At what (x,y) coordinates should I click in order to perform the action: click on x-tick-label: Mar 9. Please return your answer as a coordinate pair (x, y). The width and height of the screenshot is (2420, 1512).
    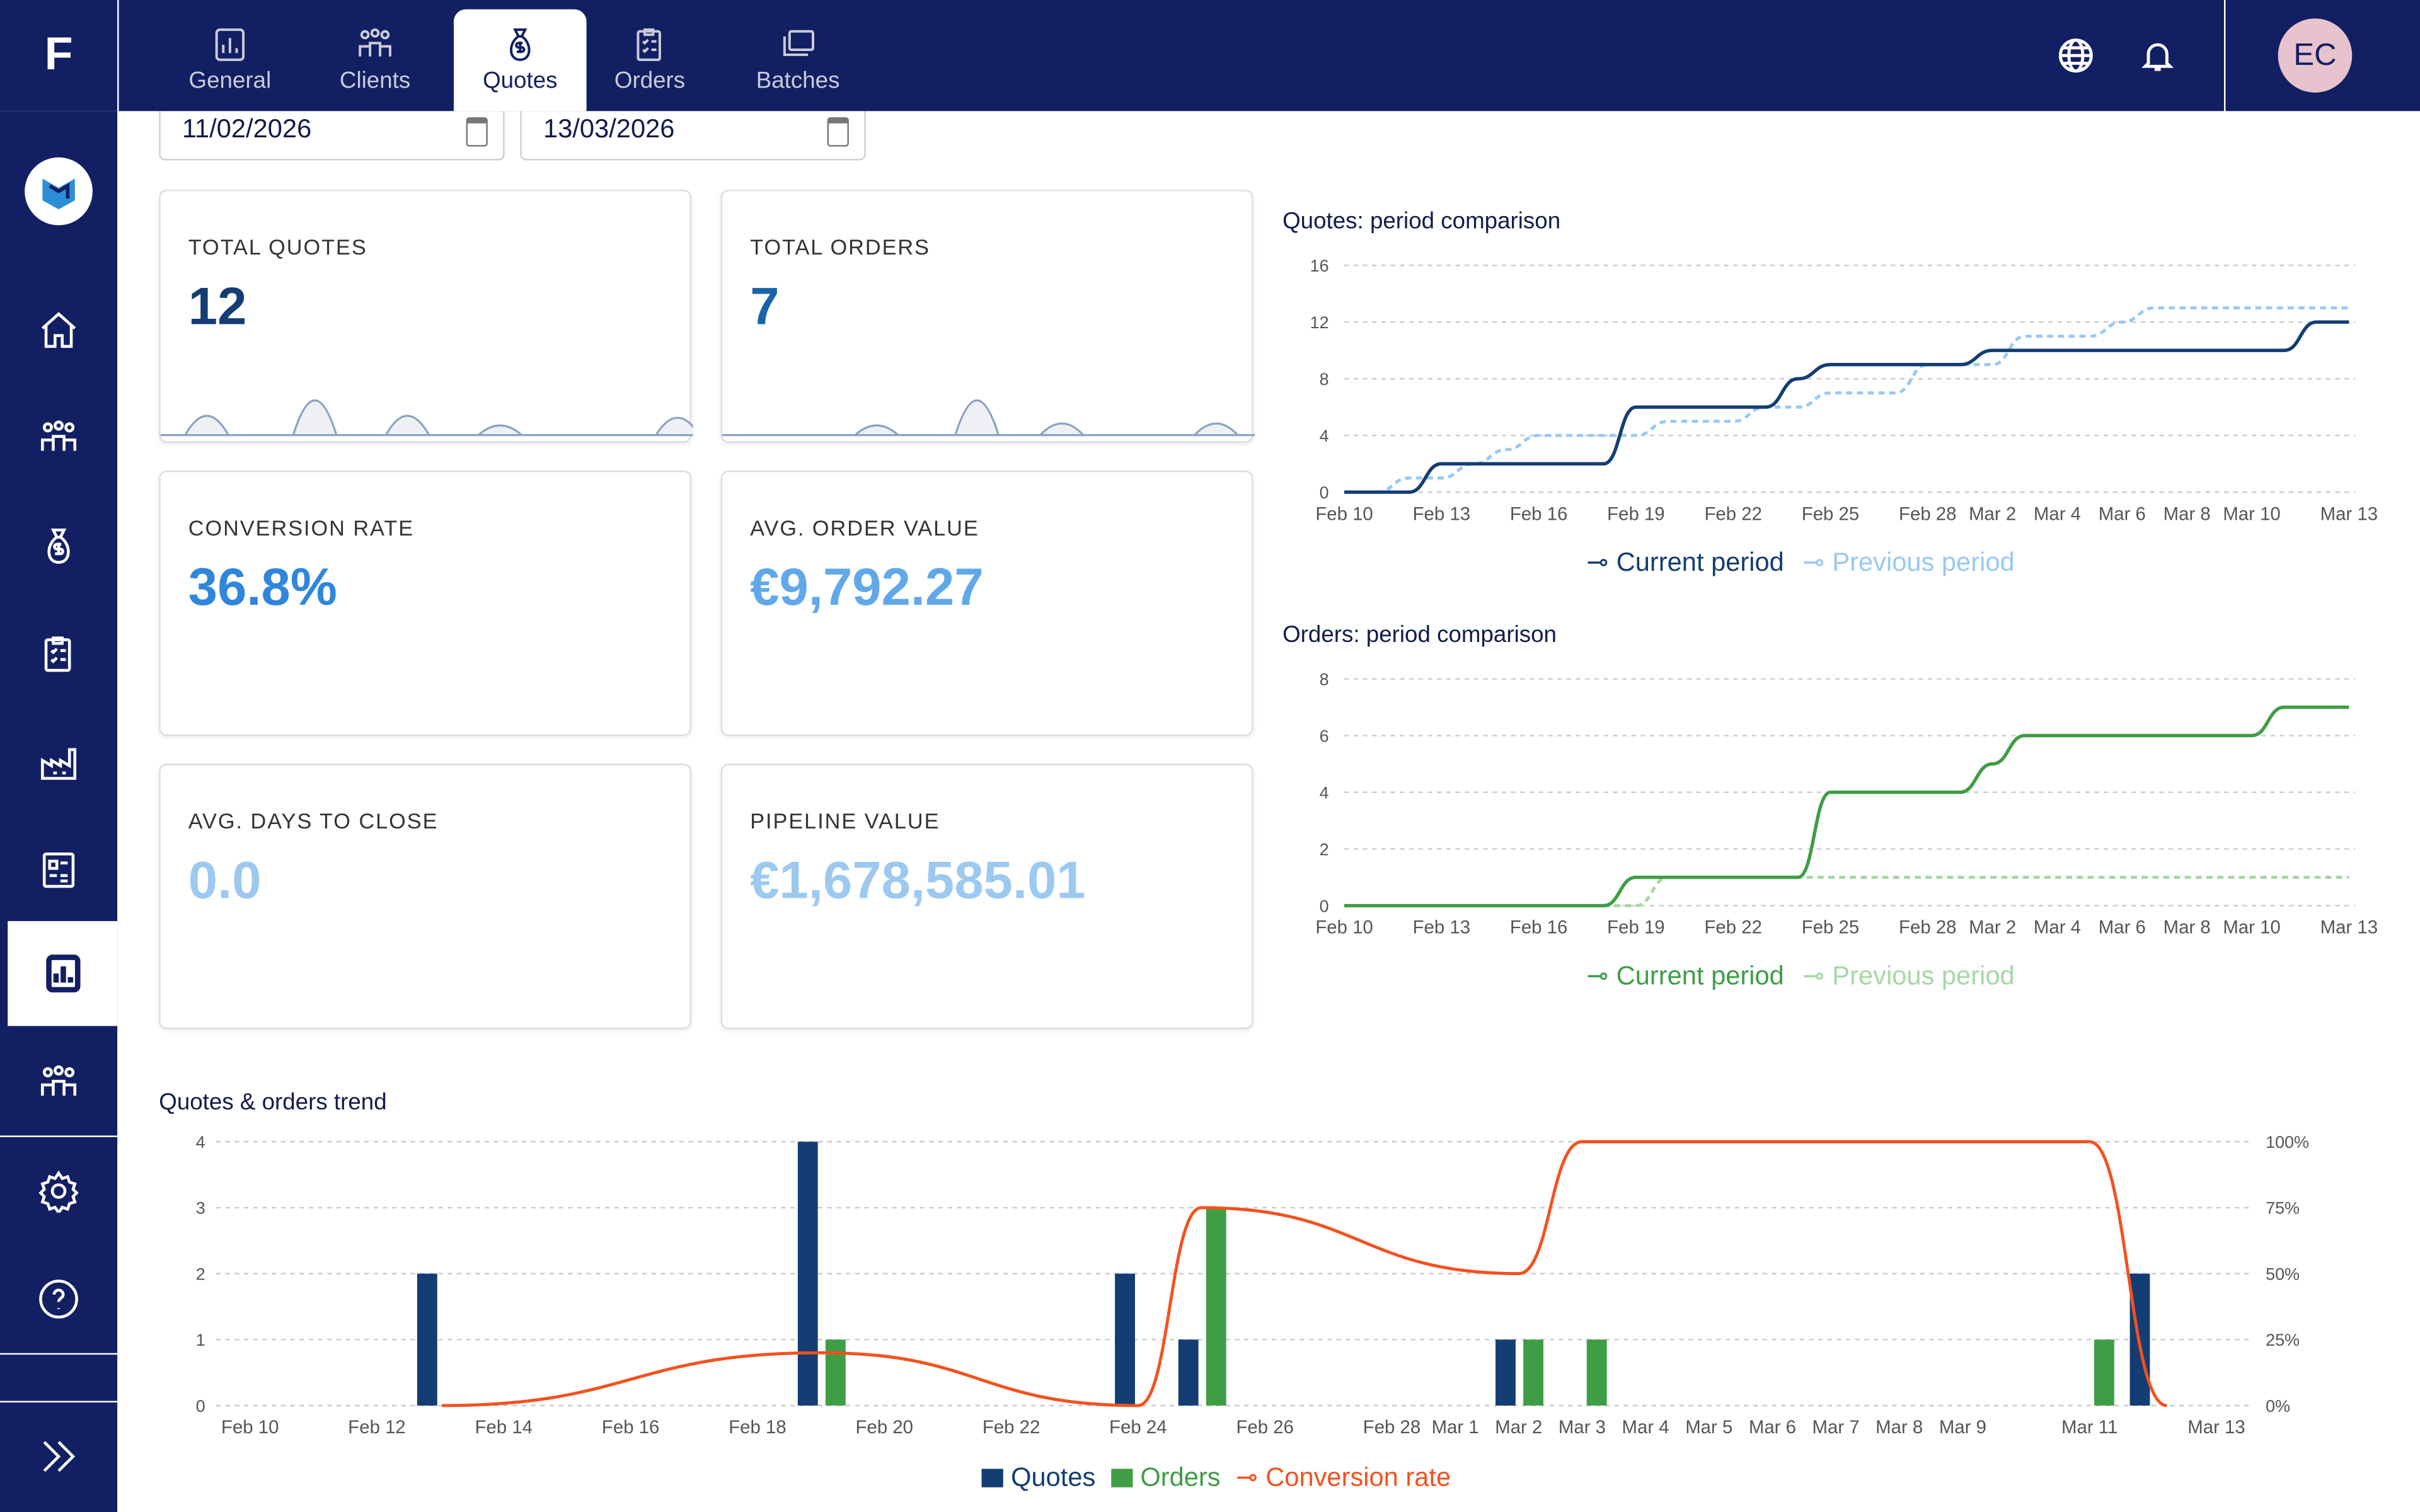
    Looking at the image, I should click on (1963, 1427).